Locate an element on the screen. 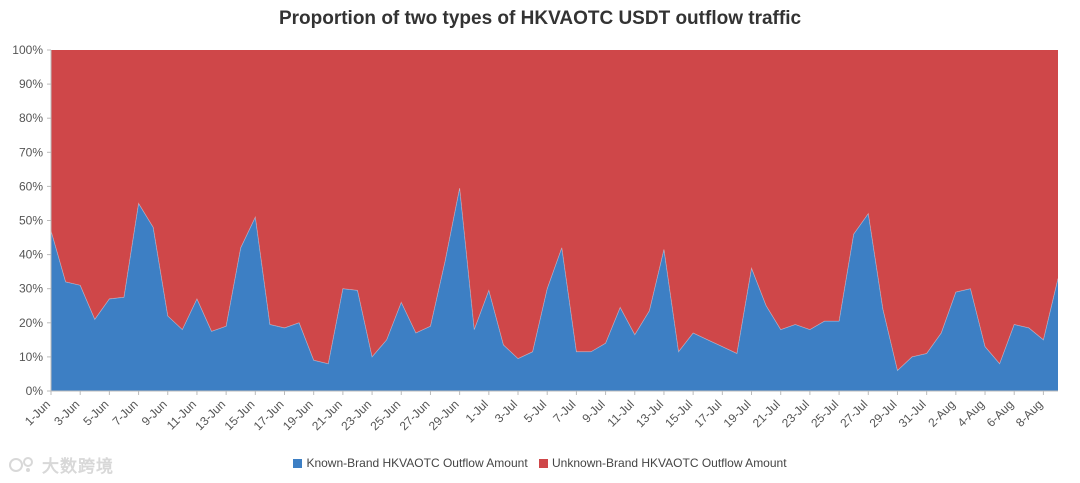  x-tick-label: 4-Aug is located at coordinates (971, 413).